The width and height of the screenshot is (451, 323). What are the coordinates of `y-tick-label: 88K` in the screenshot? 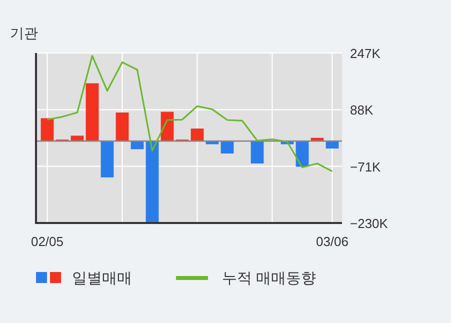 It's located at (362, 110).